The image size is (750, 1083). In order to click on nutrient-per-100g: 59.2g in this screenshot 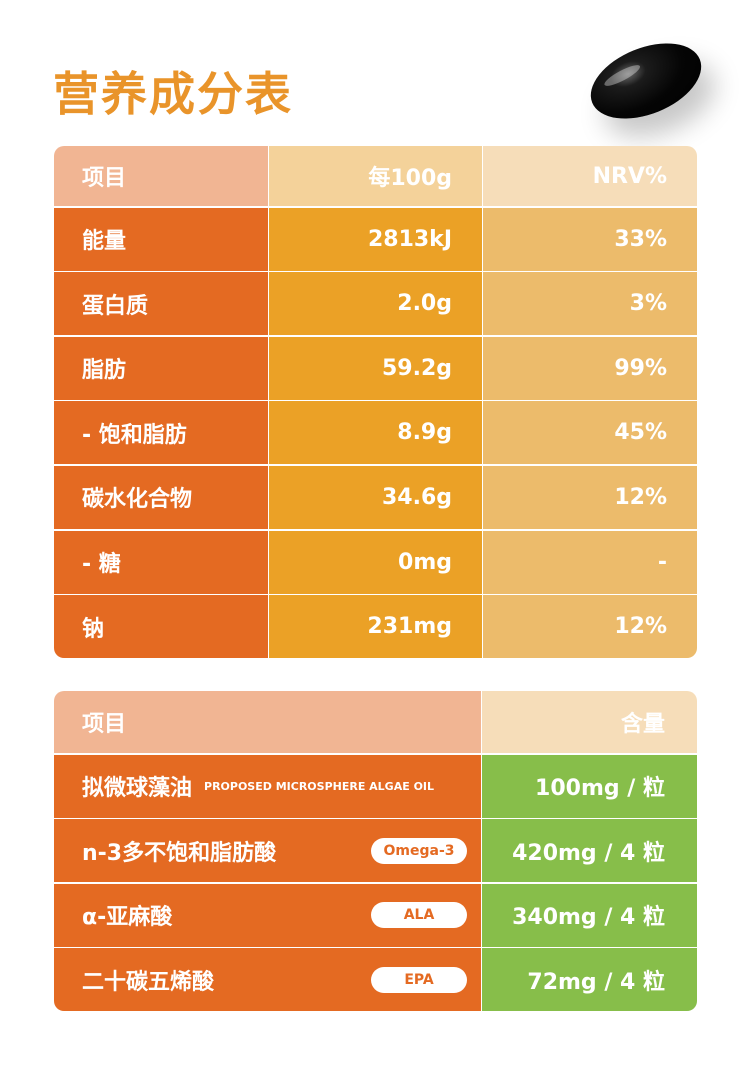, I will do `click(375, 368)`.